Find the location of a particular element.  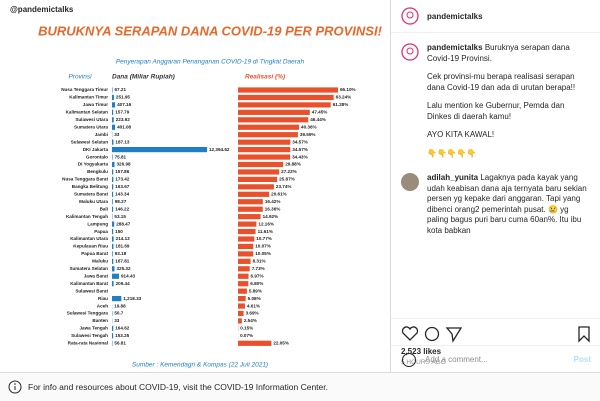

handle: @pandemictalks is located at coordinates (42, 9).